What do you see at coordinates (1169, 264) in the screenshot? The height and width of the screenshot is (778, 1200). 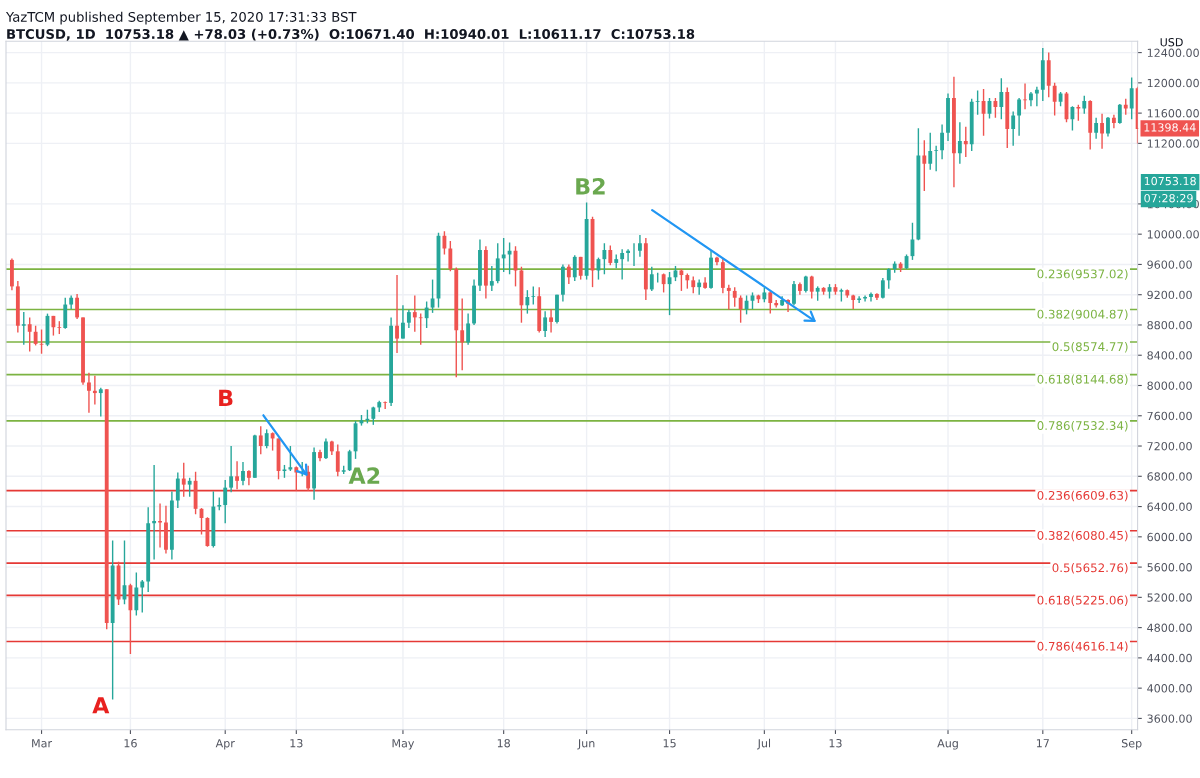 I see `y-tick-label: 9600.00` at bounding box center [1169, 264].